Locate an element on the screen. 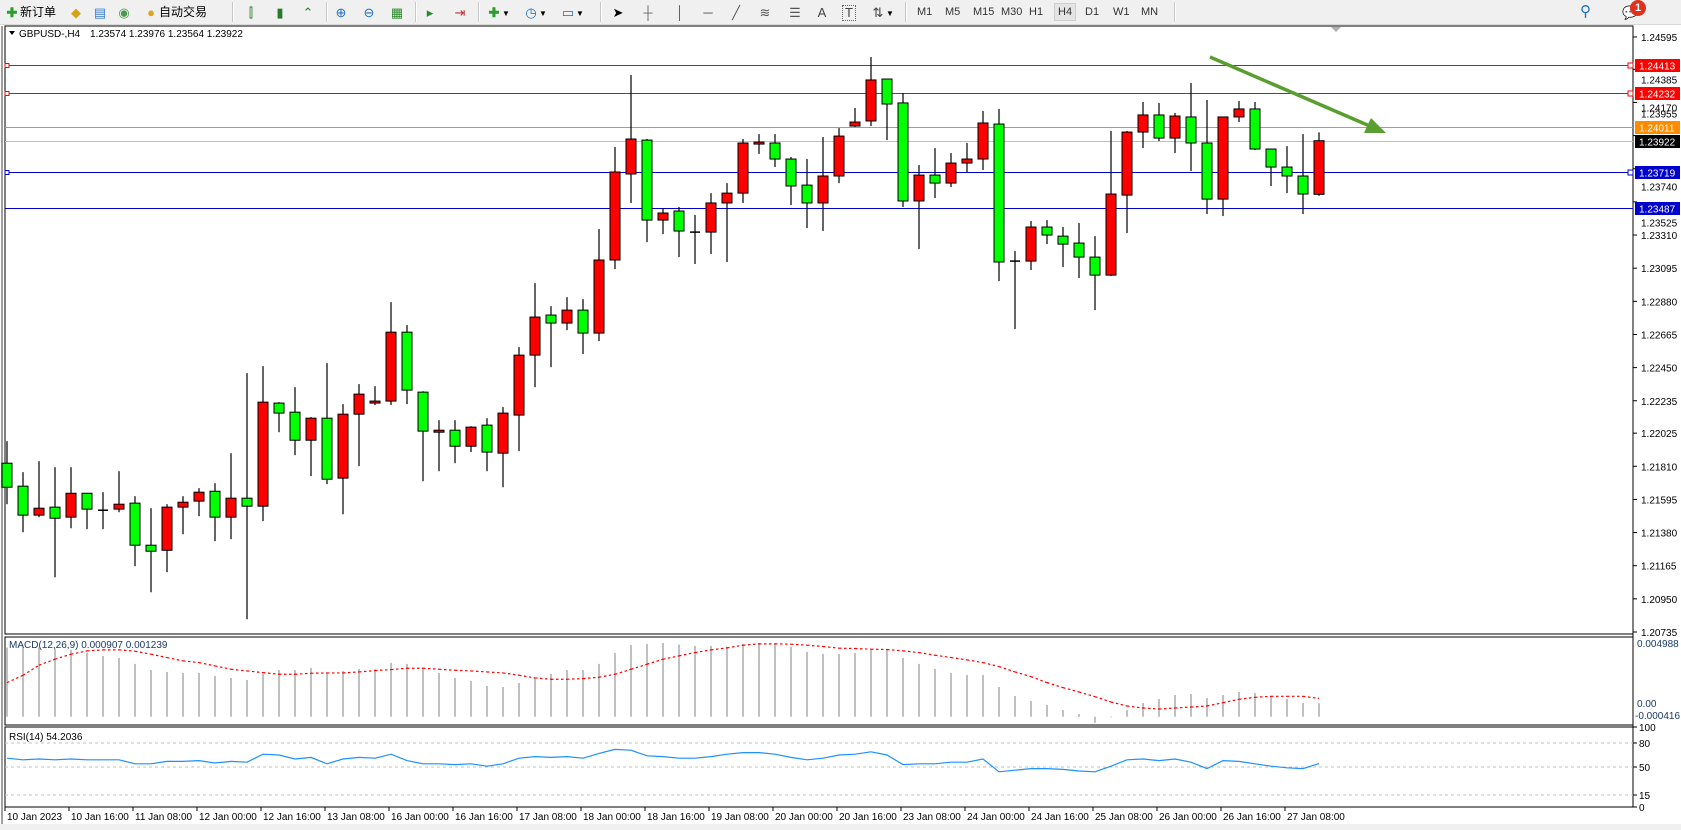  periods-button: ◷ ▼ is located at coordinates (535, 12).